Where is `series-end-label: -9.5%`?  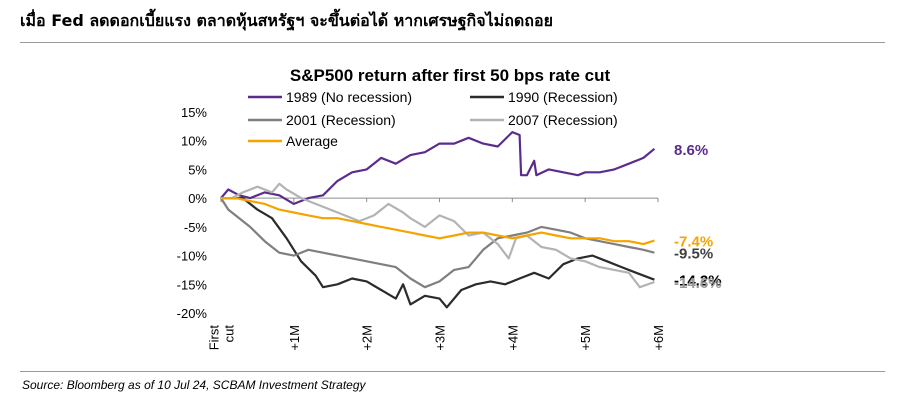 series-end-label: -9.5% is located at coordinates (693, 254).